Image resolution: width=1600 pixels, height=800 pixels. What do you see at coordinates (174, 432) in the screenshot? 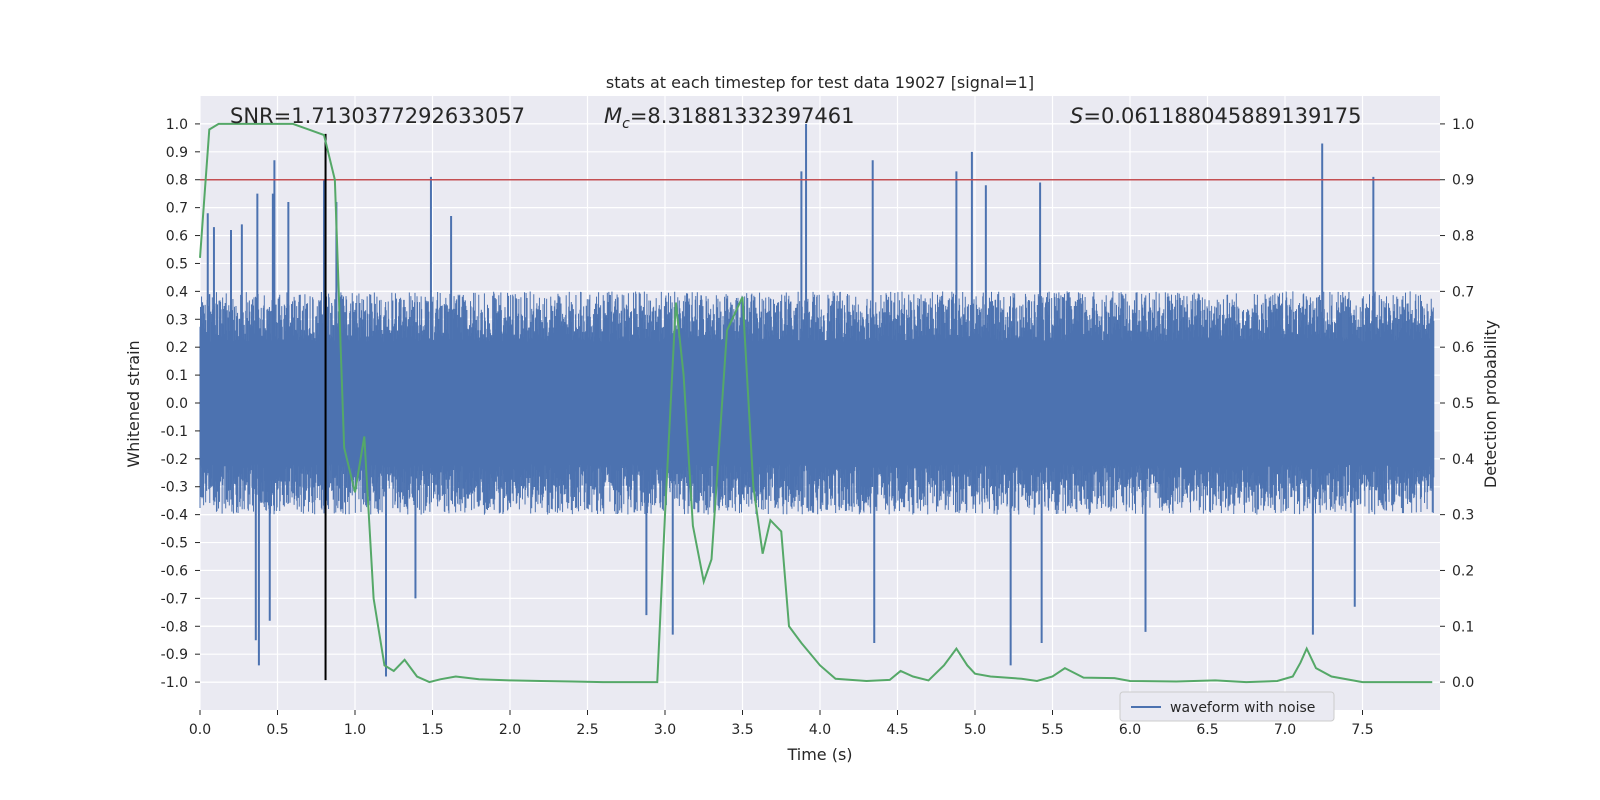
I see `y-tick-label: -0.1` at bounding box center [174, 432].